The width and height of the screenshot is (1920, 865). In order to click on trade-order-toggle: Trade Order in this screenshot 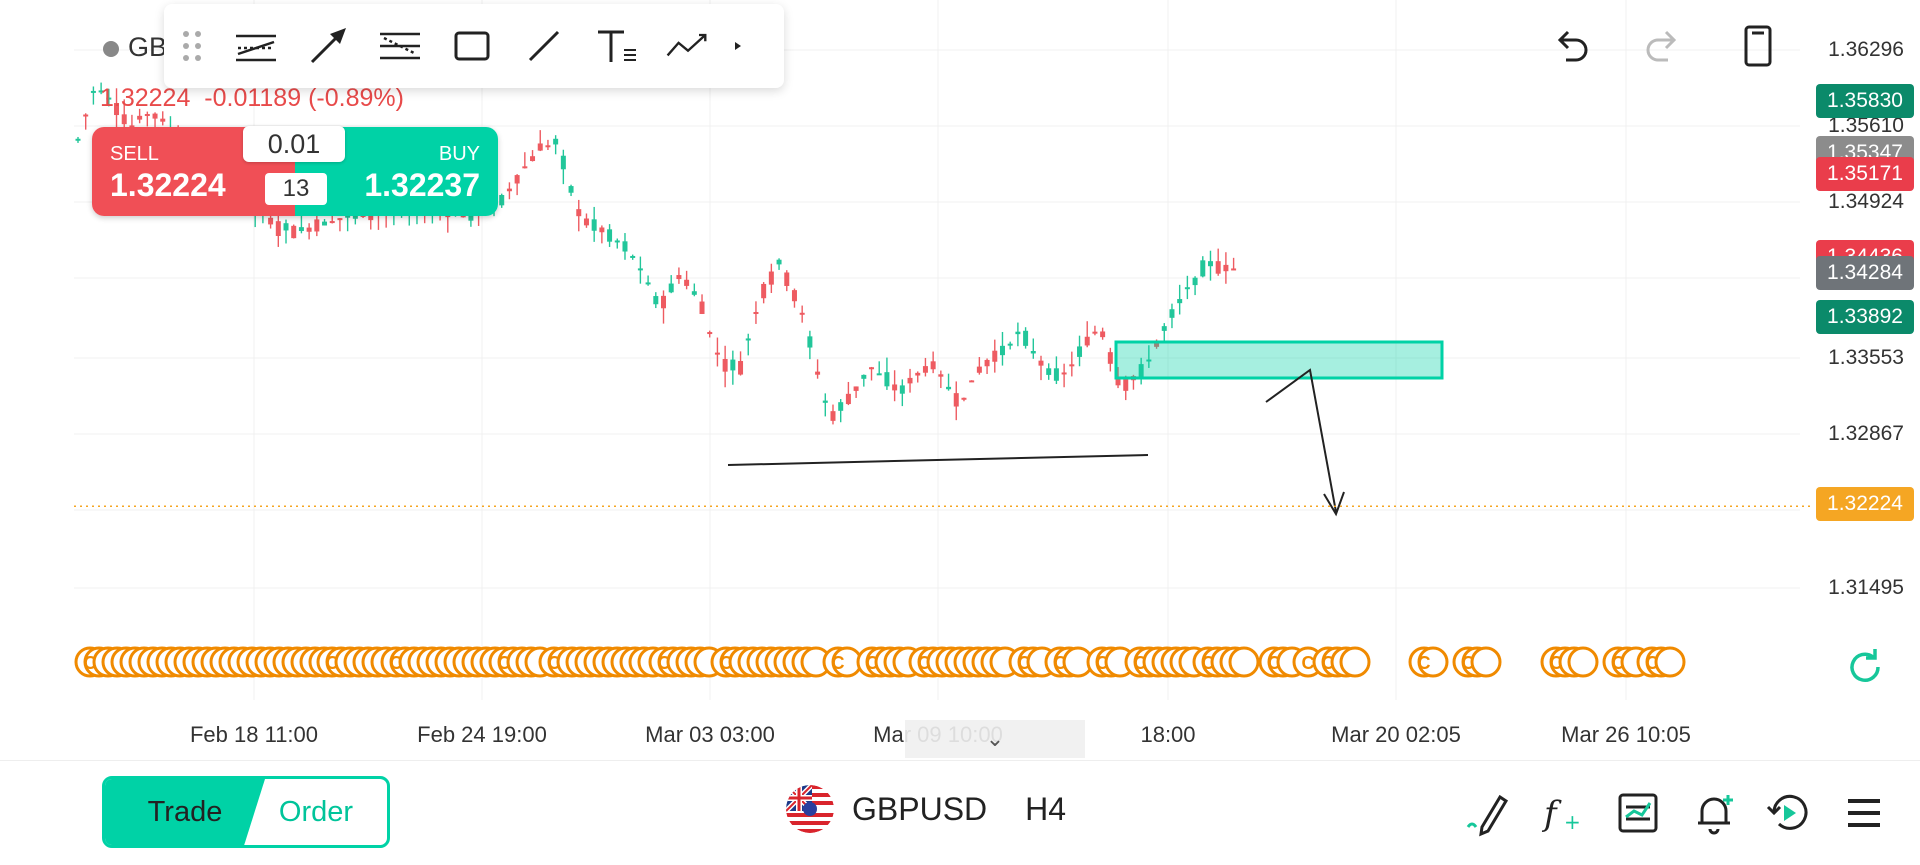, I will do `click(246, 812)`.